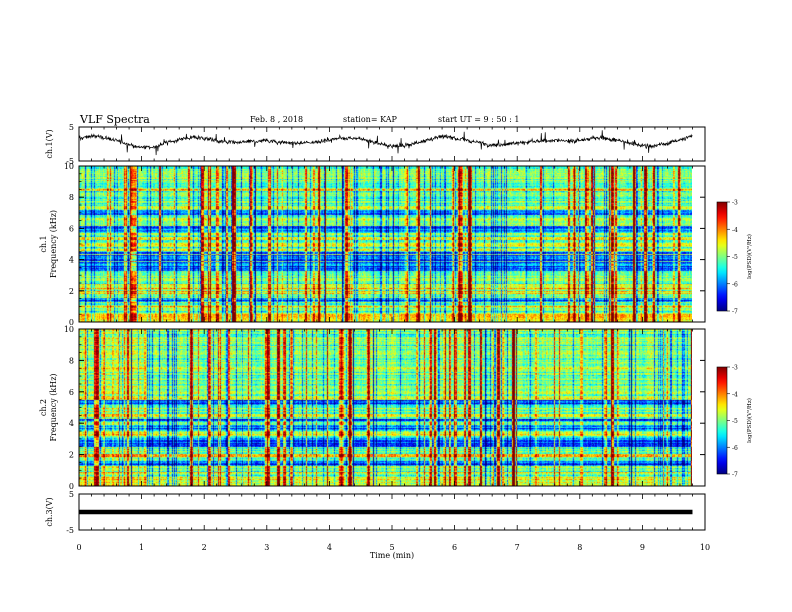 The width and height of the screenshot is (792, 612). What do you see at coordinates (70, 161) in the screenshot?
I see `ch1-ytick-label: -5` at bounding box center [70, 161].